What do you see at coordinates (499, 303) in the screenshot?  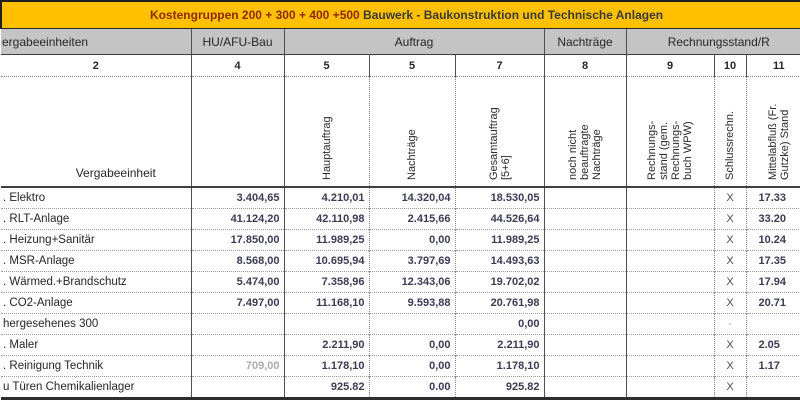 I see `cell-gesamtauftrag: 20.761,98` at bounding box center [499, 303].